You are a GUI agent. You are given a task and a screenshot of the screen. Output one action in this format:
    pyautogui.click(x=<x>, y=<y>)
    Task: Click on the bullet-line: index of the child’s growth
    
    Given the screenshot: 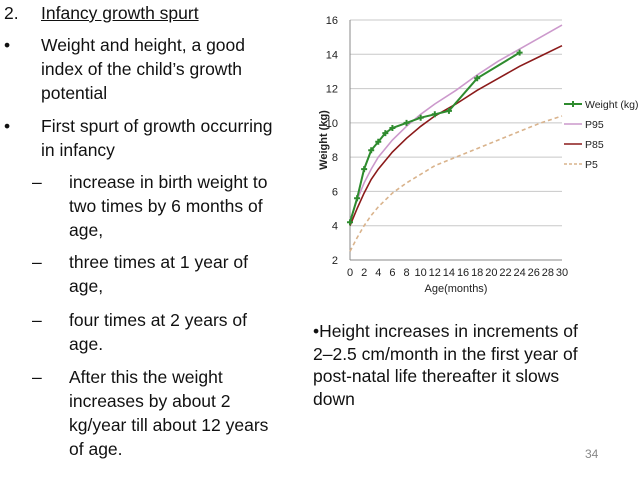 What is the action you would take?
    pyautogui.click(x=142, y=69)
    